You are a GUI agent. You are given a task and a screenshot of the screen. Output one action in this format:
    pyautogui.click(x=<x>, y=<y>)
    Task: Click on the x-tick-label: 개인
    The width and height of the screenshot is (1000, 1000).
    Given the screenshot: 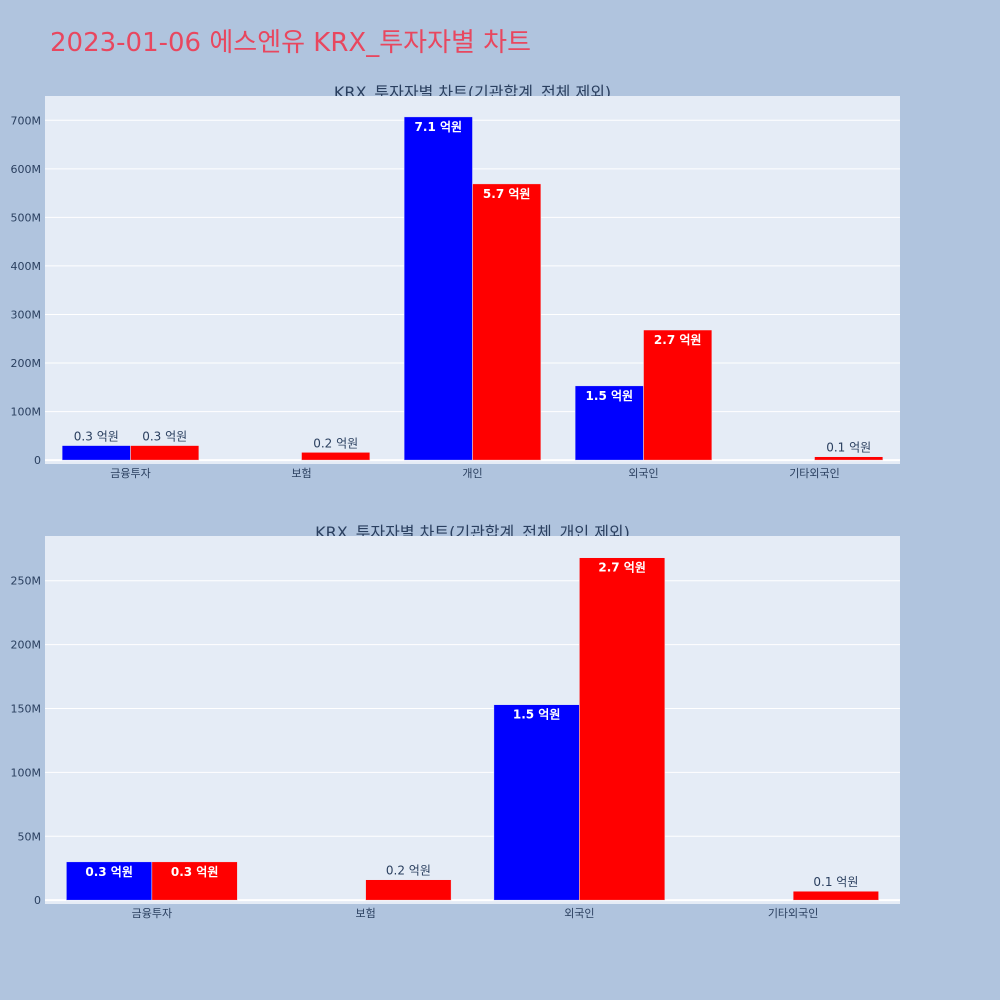 What is the action you would take?
    pyautogui.click(x=472, y=473)
    